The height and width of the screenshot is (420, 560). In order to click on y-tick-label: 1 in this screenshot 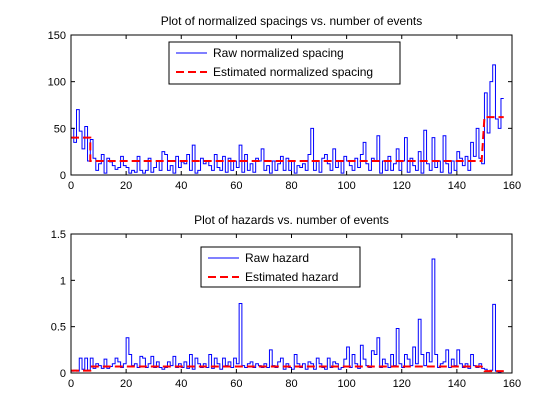, I will do `click(63, 281)`.